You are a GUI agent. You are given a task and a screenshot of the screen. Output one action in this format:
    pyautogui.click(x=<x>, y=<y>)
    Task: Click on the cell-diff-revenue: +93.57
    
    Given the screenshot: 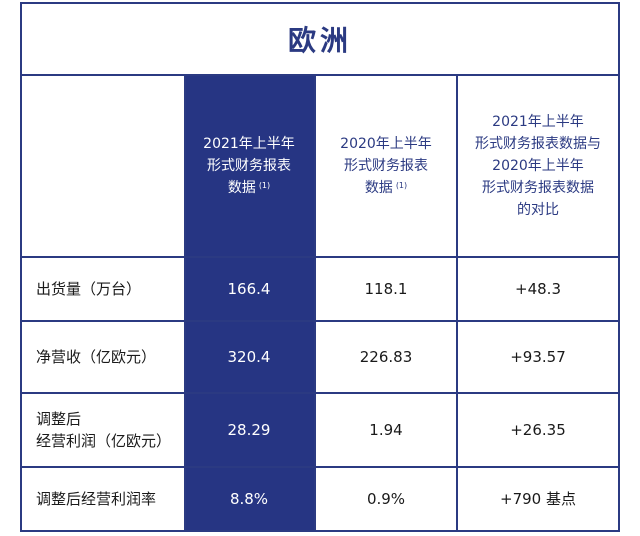 What is the action you would take?
    pyautogui.click(x=538, y=357)
    